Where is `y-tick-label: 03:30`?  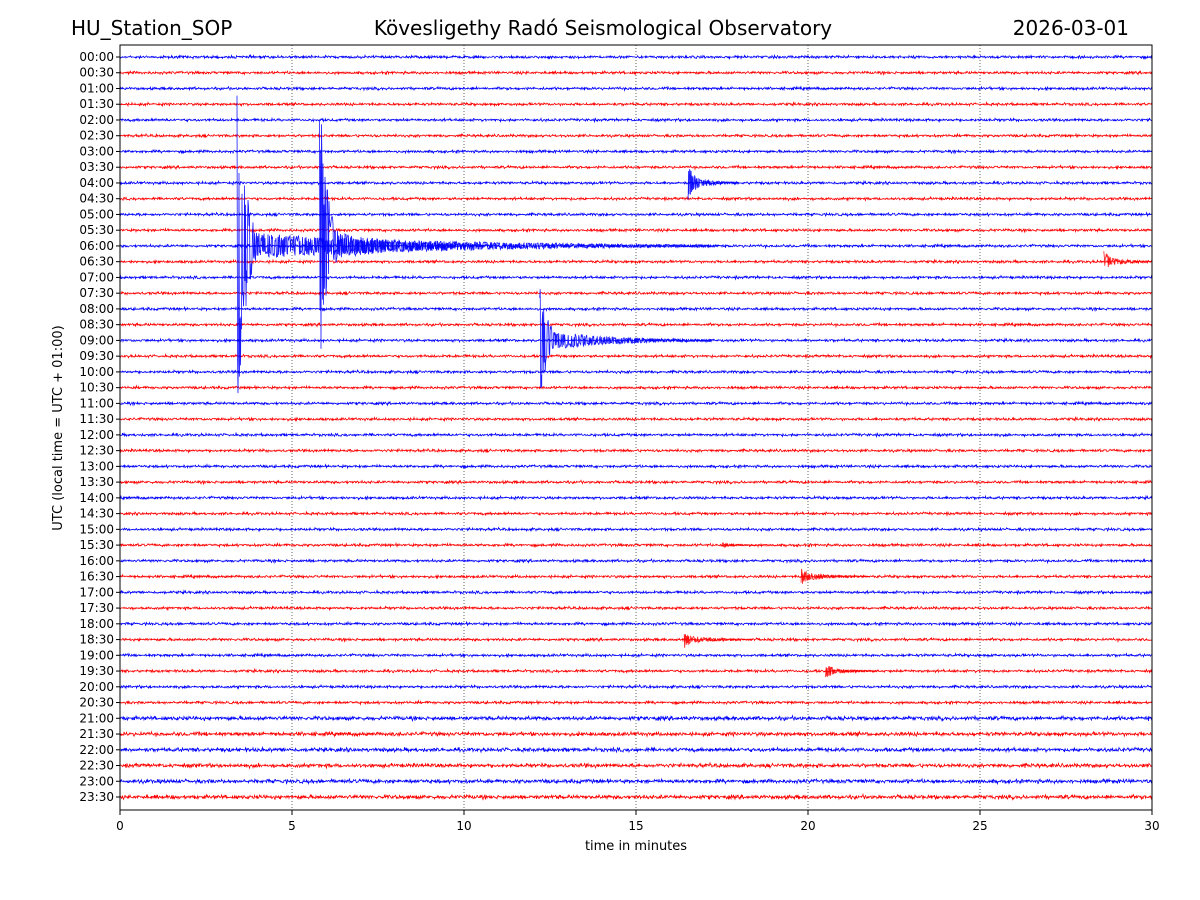 y-tick-label: 03:30 is located at coordinates (96, 167).